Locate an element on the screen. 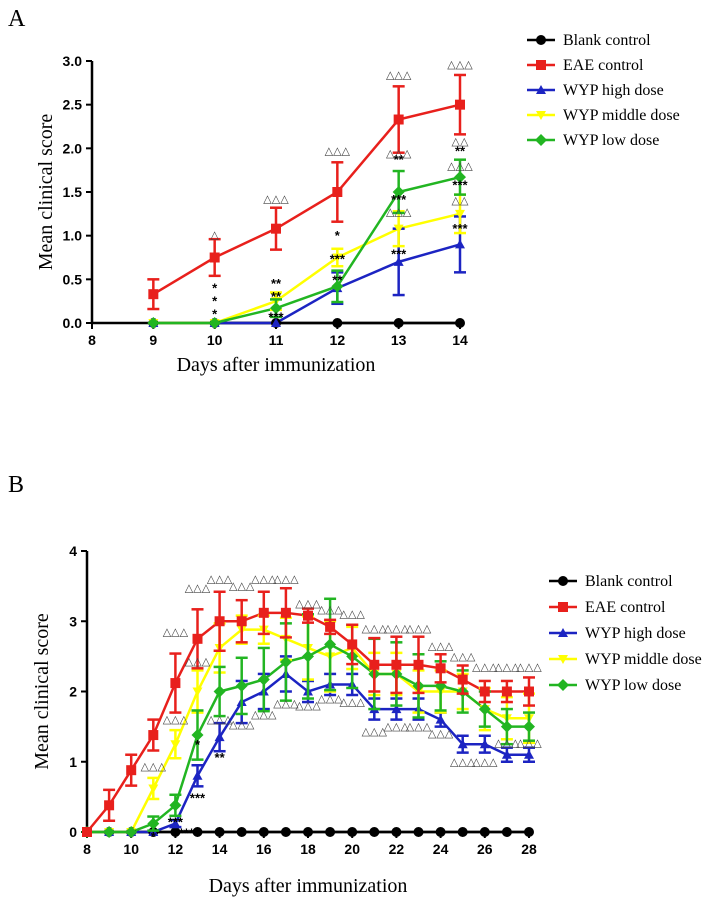 Image resolution: width=724 pixels, height=902 pixels. panel-b-x-tick-label: 16 is located at coordinates (264, 849).